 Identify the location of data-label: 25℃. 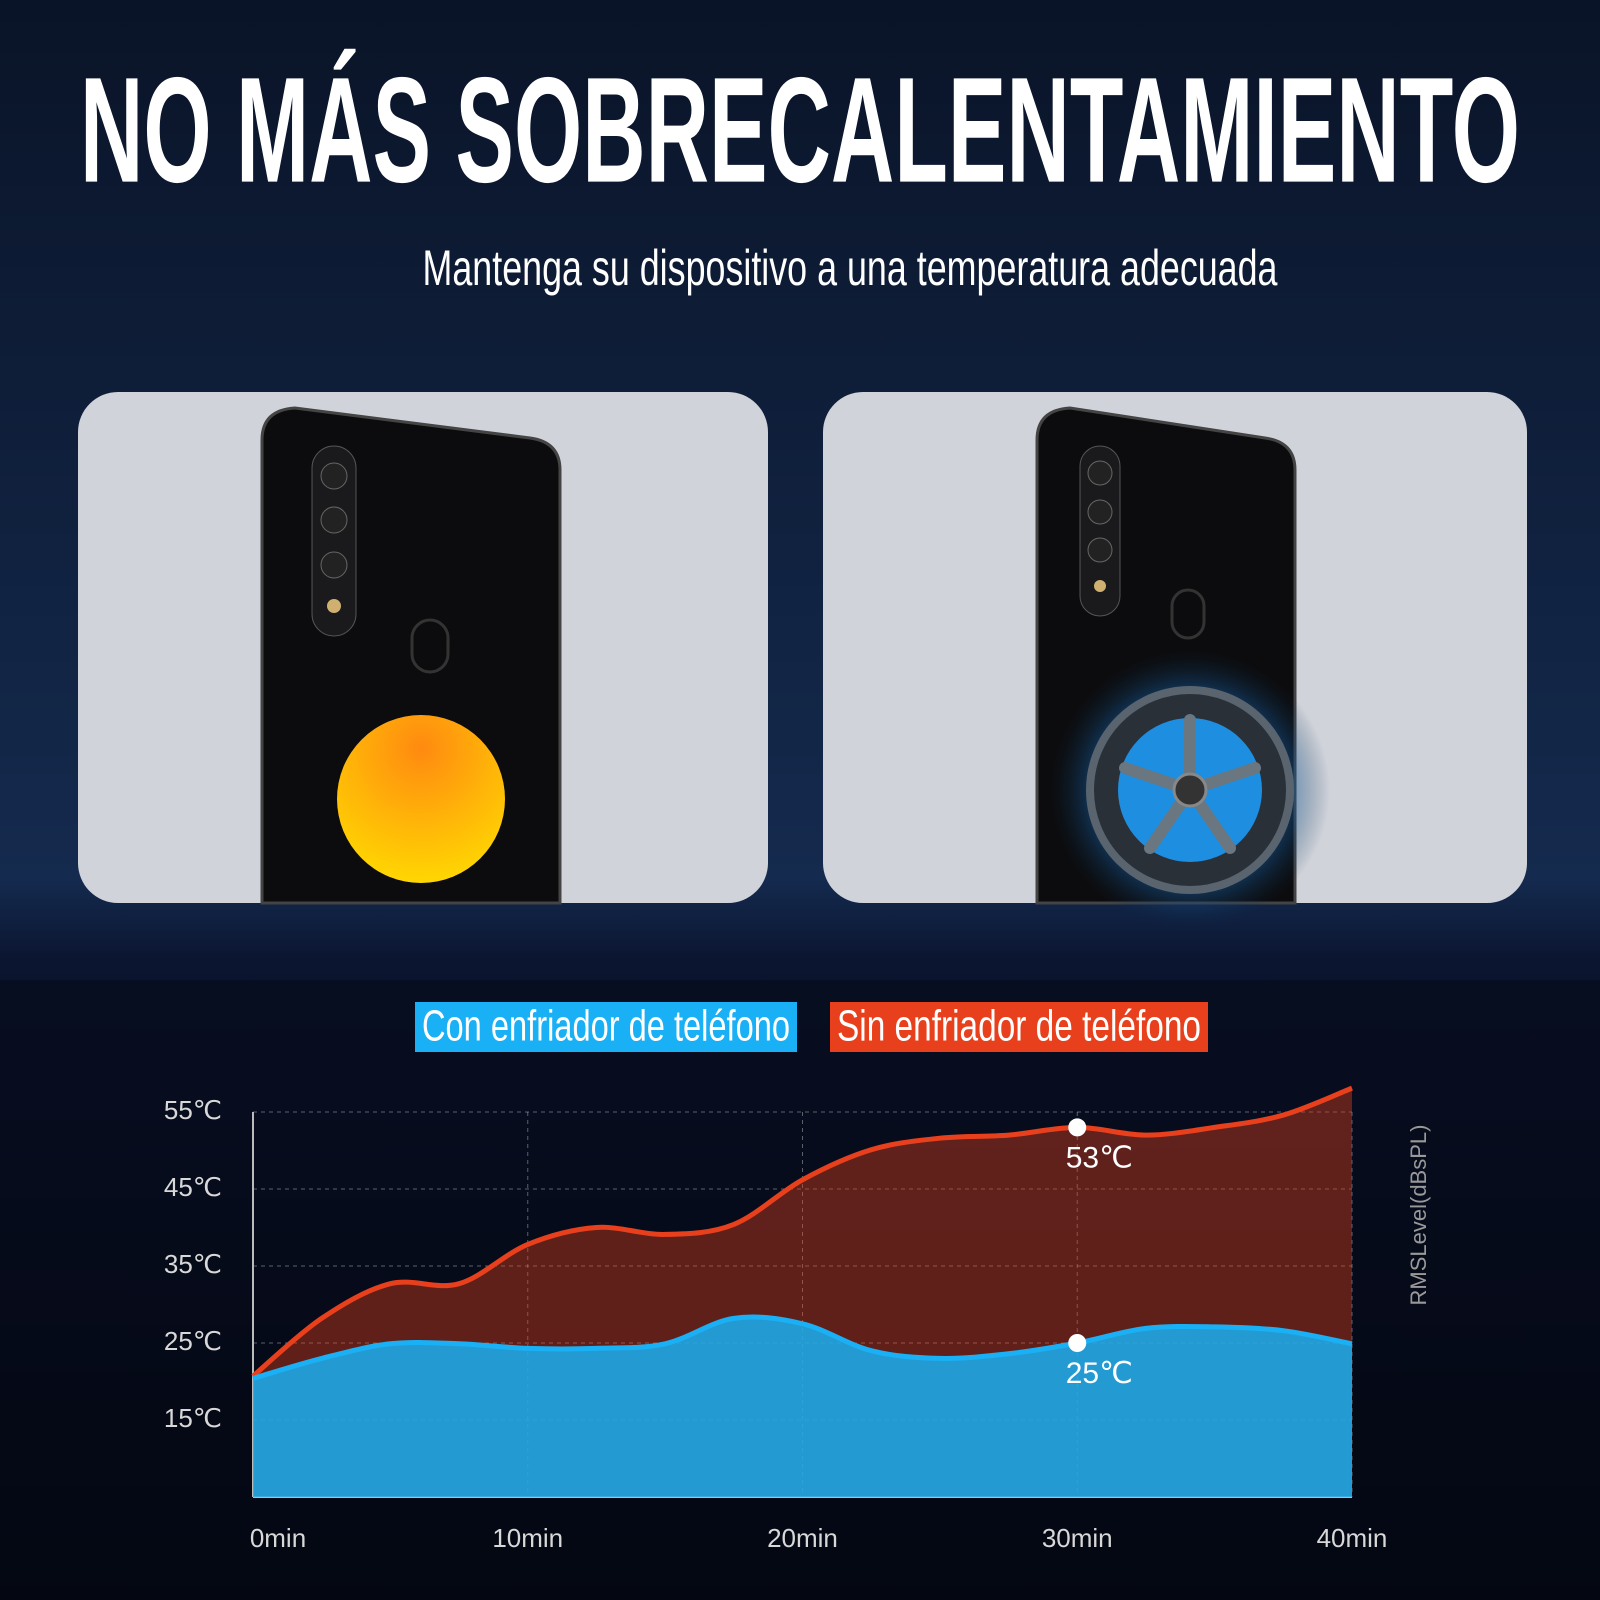
(1099, 1373).